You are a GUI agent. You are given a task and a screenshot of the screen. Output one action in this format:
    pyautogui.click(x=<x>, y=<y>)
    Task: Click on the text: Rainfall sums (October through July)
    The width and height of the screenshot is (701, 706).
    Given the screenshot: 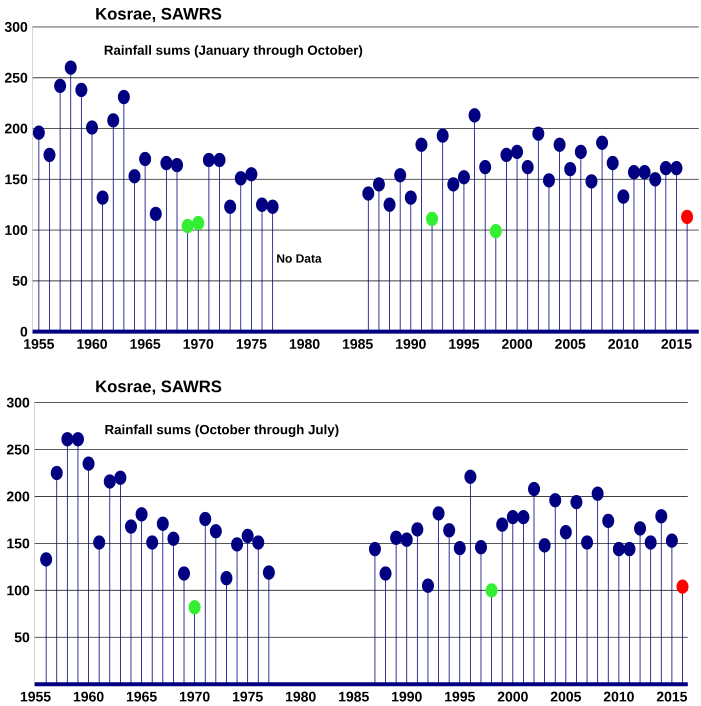 What is the action you would take?
    pyautogui.click(x=222, y=430)
    